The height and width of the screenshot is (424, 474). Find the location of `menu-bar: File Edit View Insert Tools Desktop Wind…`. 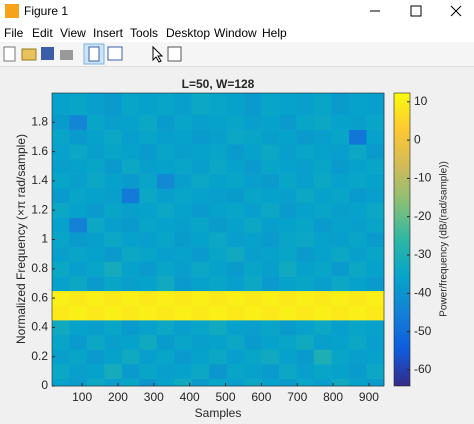

menu-bar: File Edit View Insert Tools Desktop Wind… is located at coordinates (237, 32).